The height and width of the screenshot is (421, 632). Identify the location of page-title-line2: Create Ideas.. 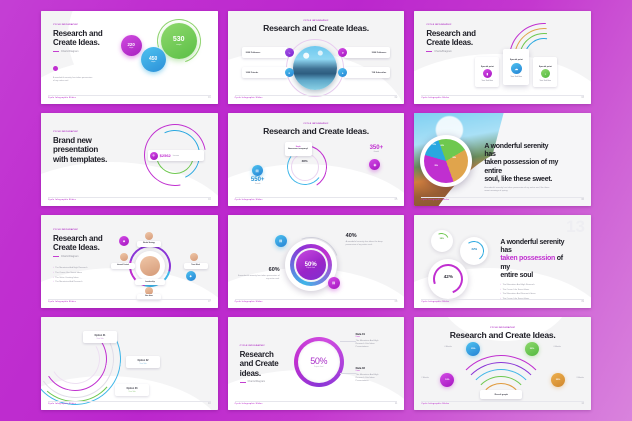
(76, 248).